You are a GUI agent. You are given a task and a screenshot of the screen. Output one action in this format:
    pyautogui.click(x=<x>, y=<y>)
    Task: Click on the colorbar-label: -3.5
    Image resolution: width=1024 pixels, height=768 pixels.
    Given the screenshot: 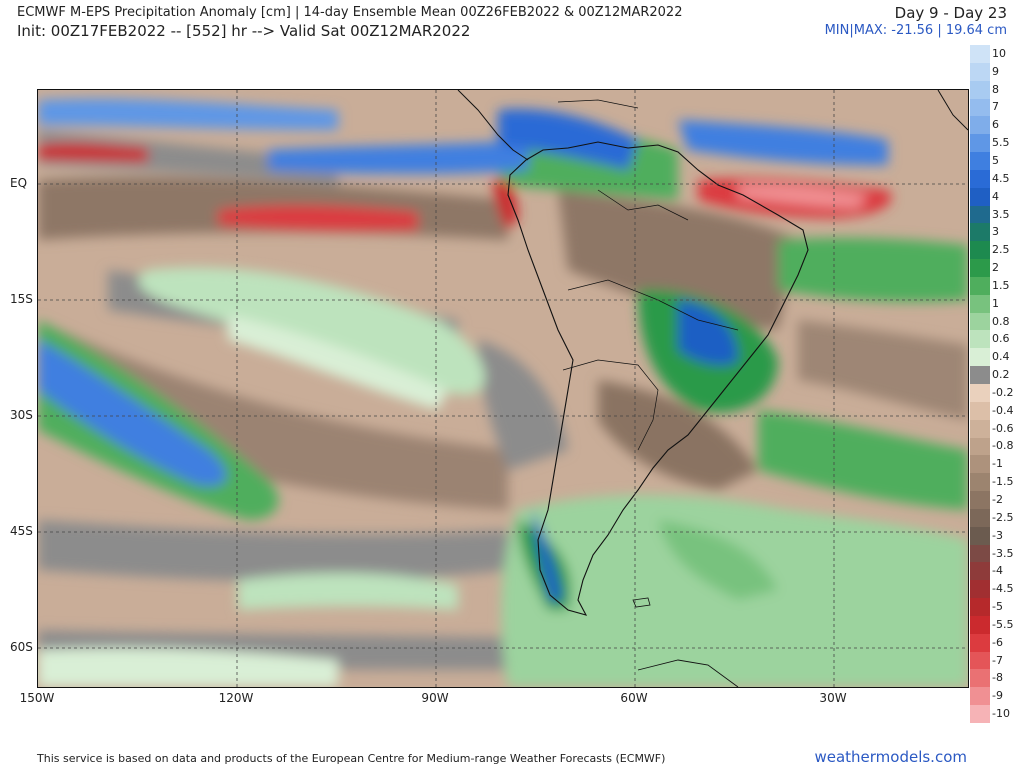 What is the action you would take?
    pyautogui.click(x=1003, y=553)
    